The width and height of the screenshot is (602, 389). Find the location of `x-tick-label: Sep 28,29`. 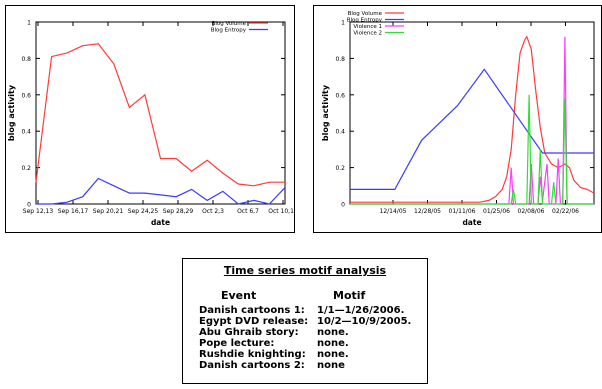

x-tick-label: Sep 28,29 is located at coordinates (178, 211).